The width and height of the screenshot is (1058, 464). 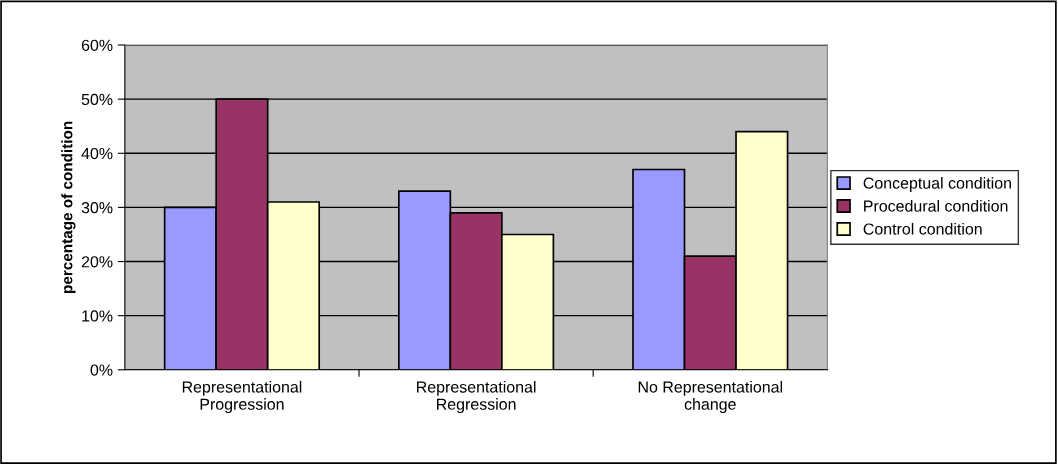 I want to click on legend-label: Control condition, so click(x=922, y=228).